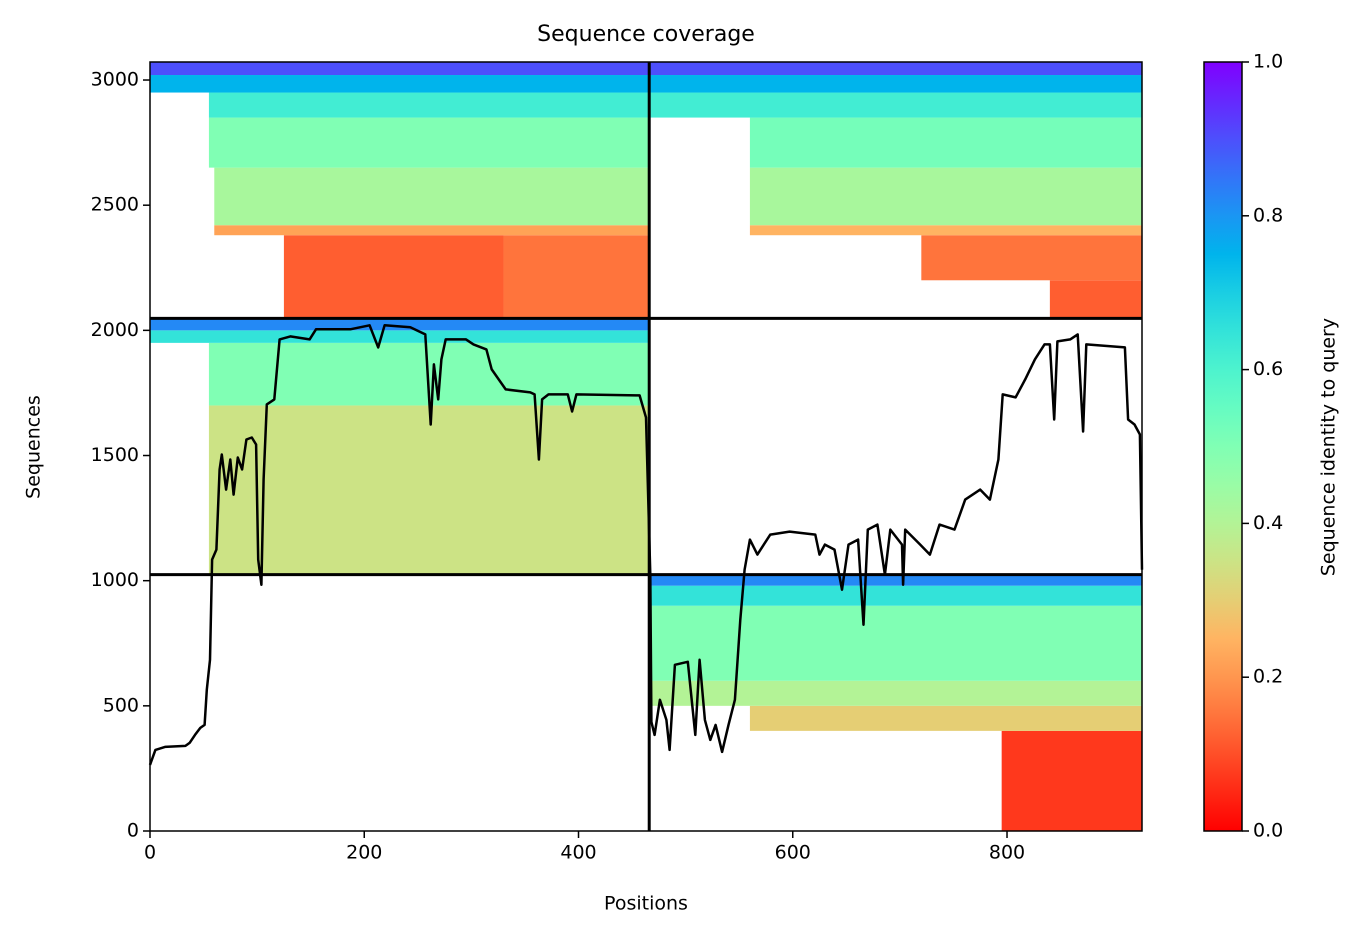 This screenshot has height=939, width=1364. I want to click on x-tick-label: 600, so click(793, 853).